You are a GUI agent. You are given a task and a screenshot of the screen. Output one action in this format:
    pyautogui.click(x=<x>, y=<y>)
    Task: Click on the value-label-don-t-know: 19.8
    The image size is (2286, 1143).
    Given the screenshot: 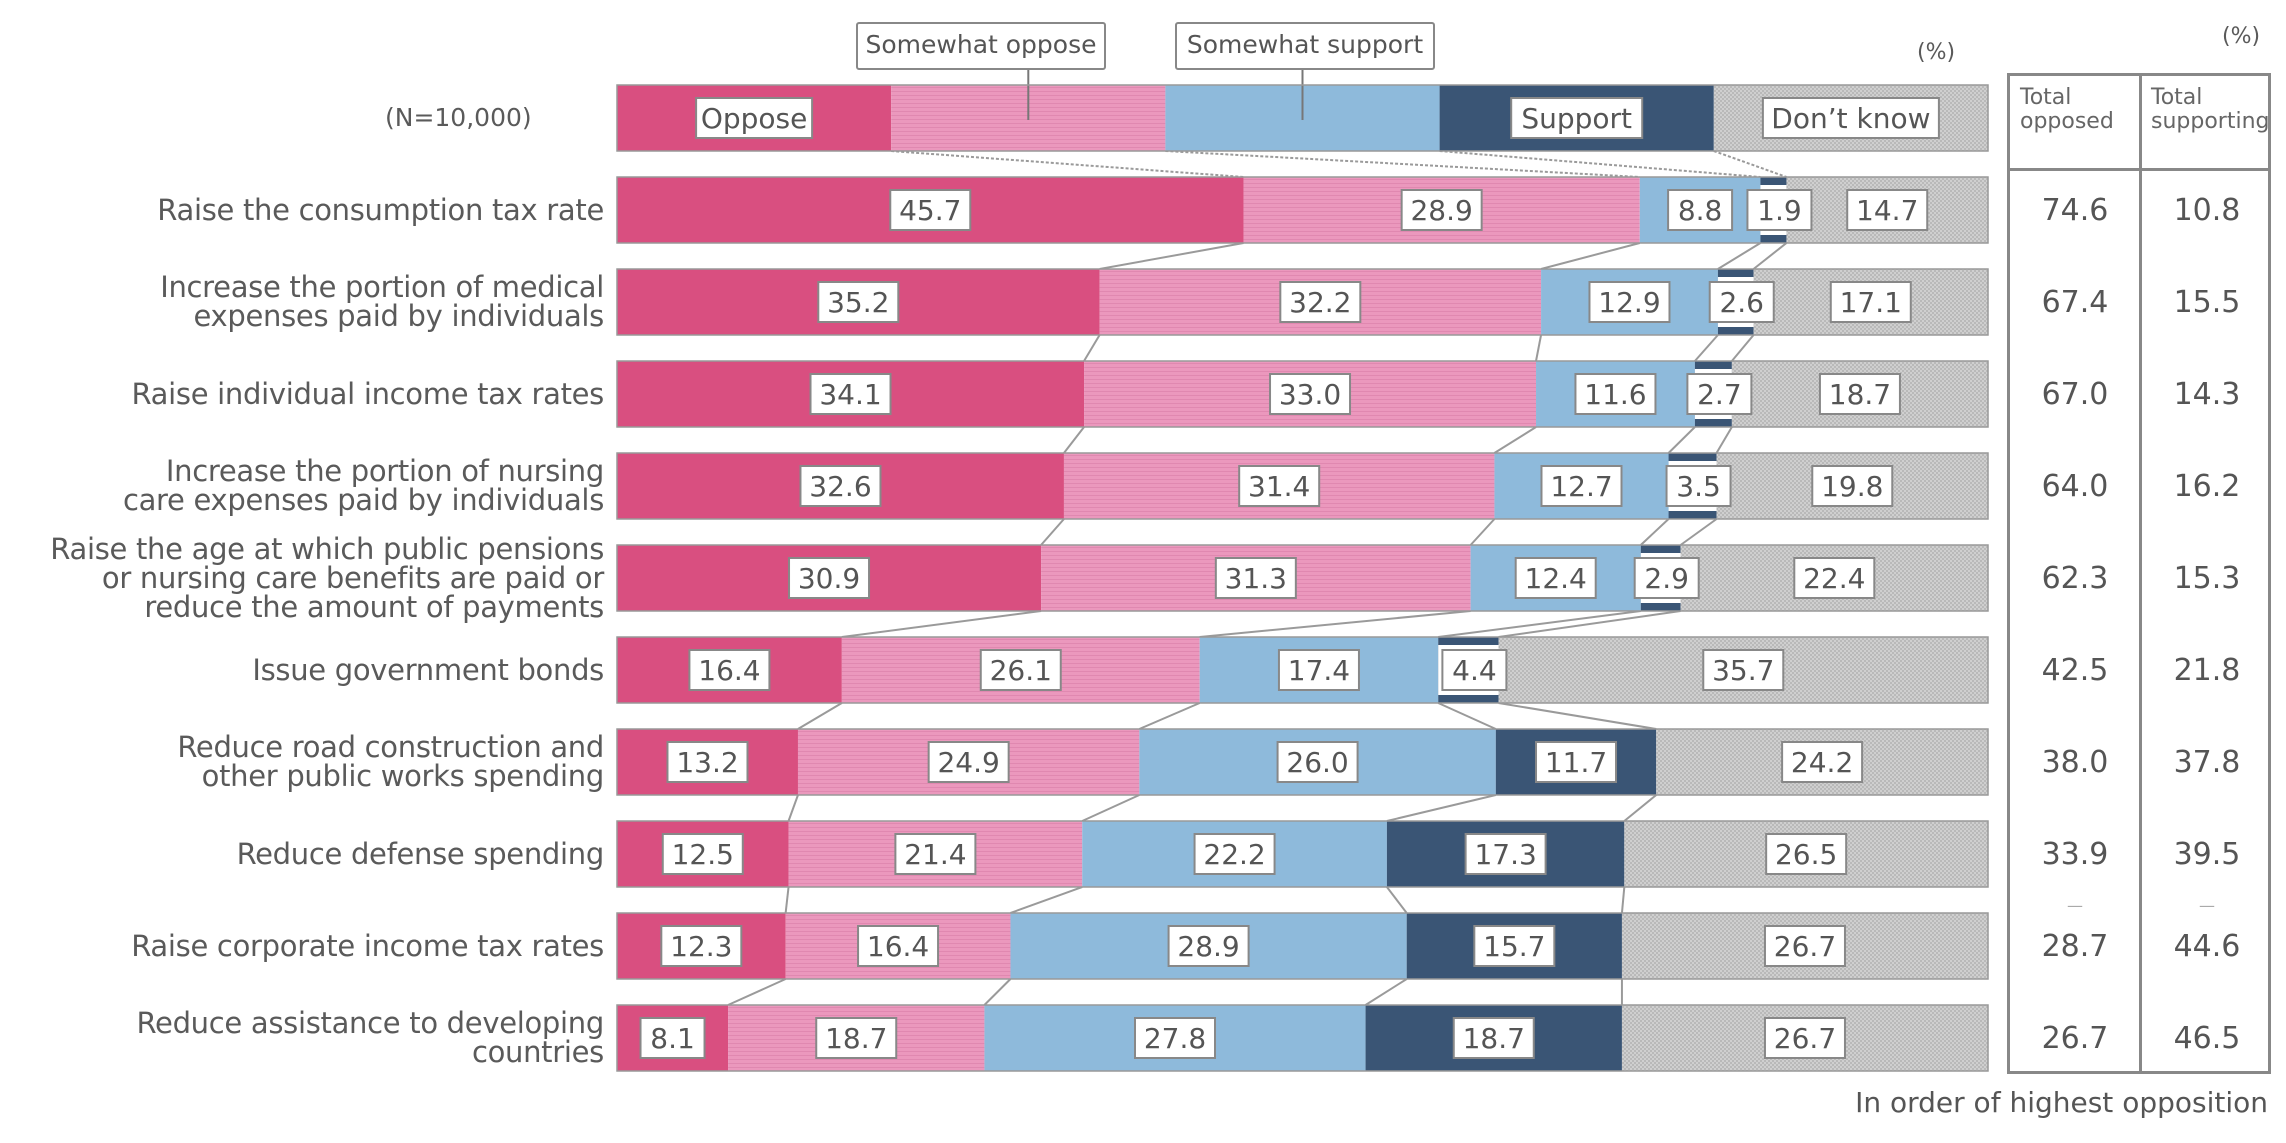 What is the action you would take?
    pyautogui.click(x=1852, y=486)
    